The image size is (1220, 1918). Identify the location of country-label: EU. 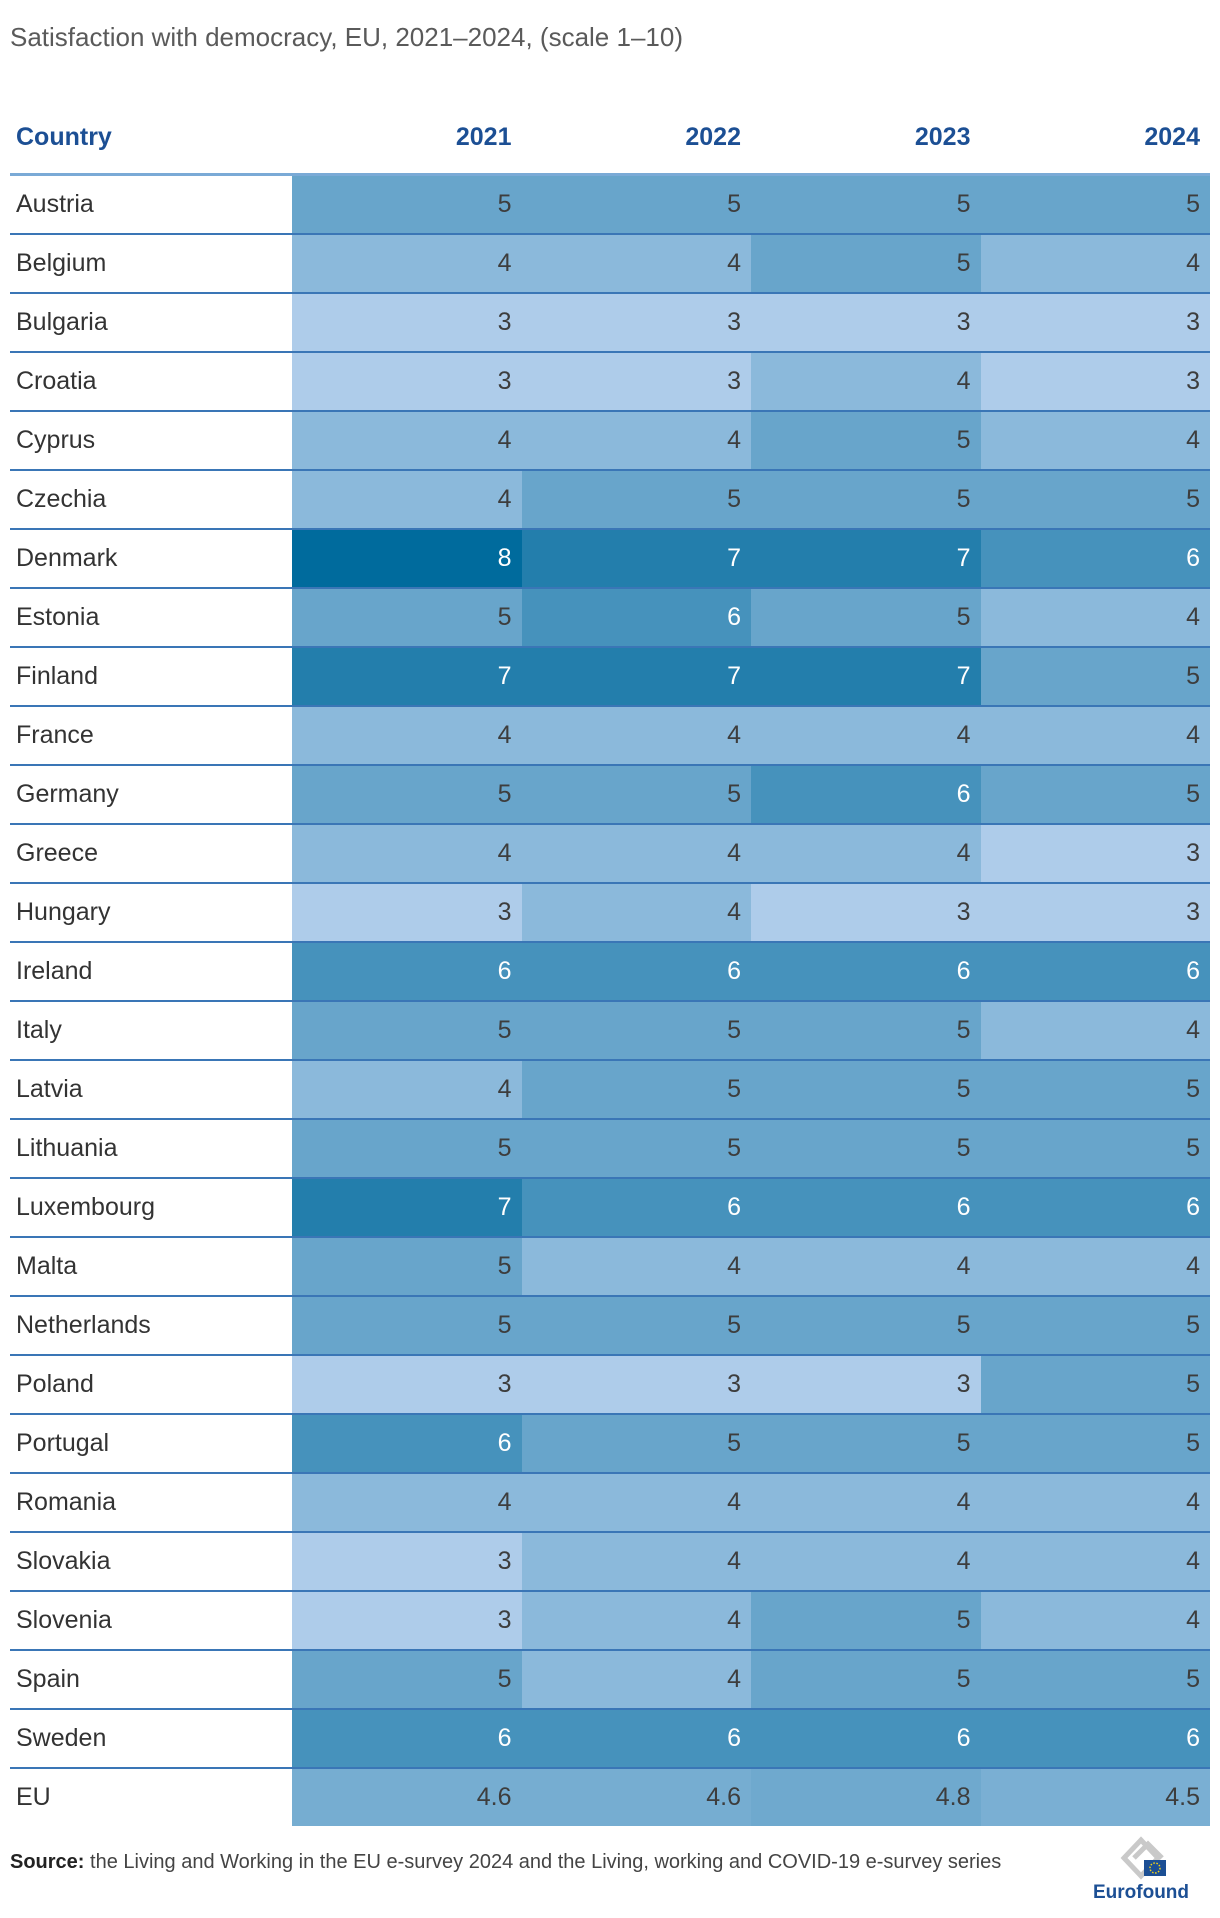
(151, 1797).